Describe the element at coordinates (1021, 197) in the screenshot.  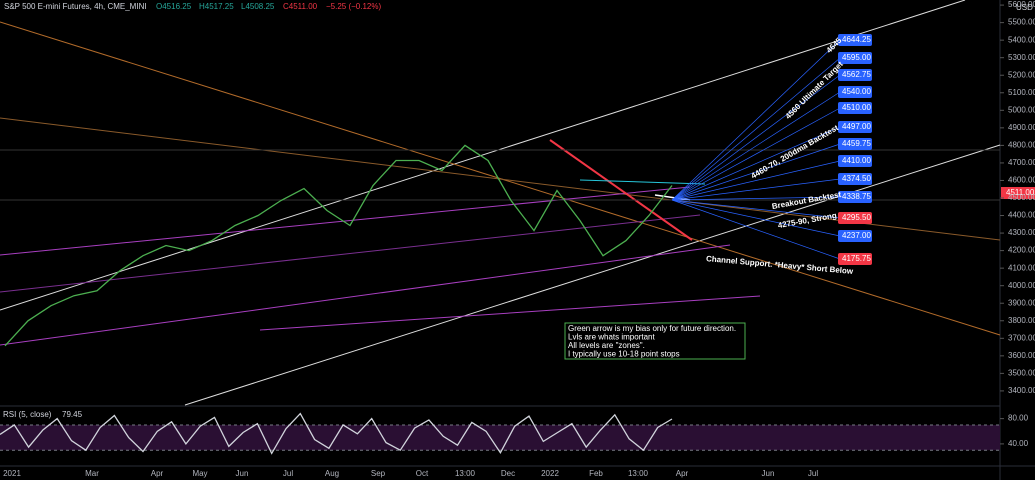
I see `y-tick-label: 4500.00` at that location.